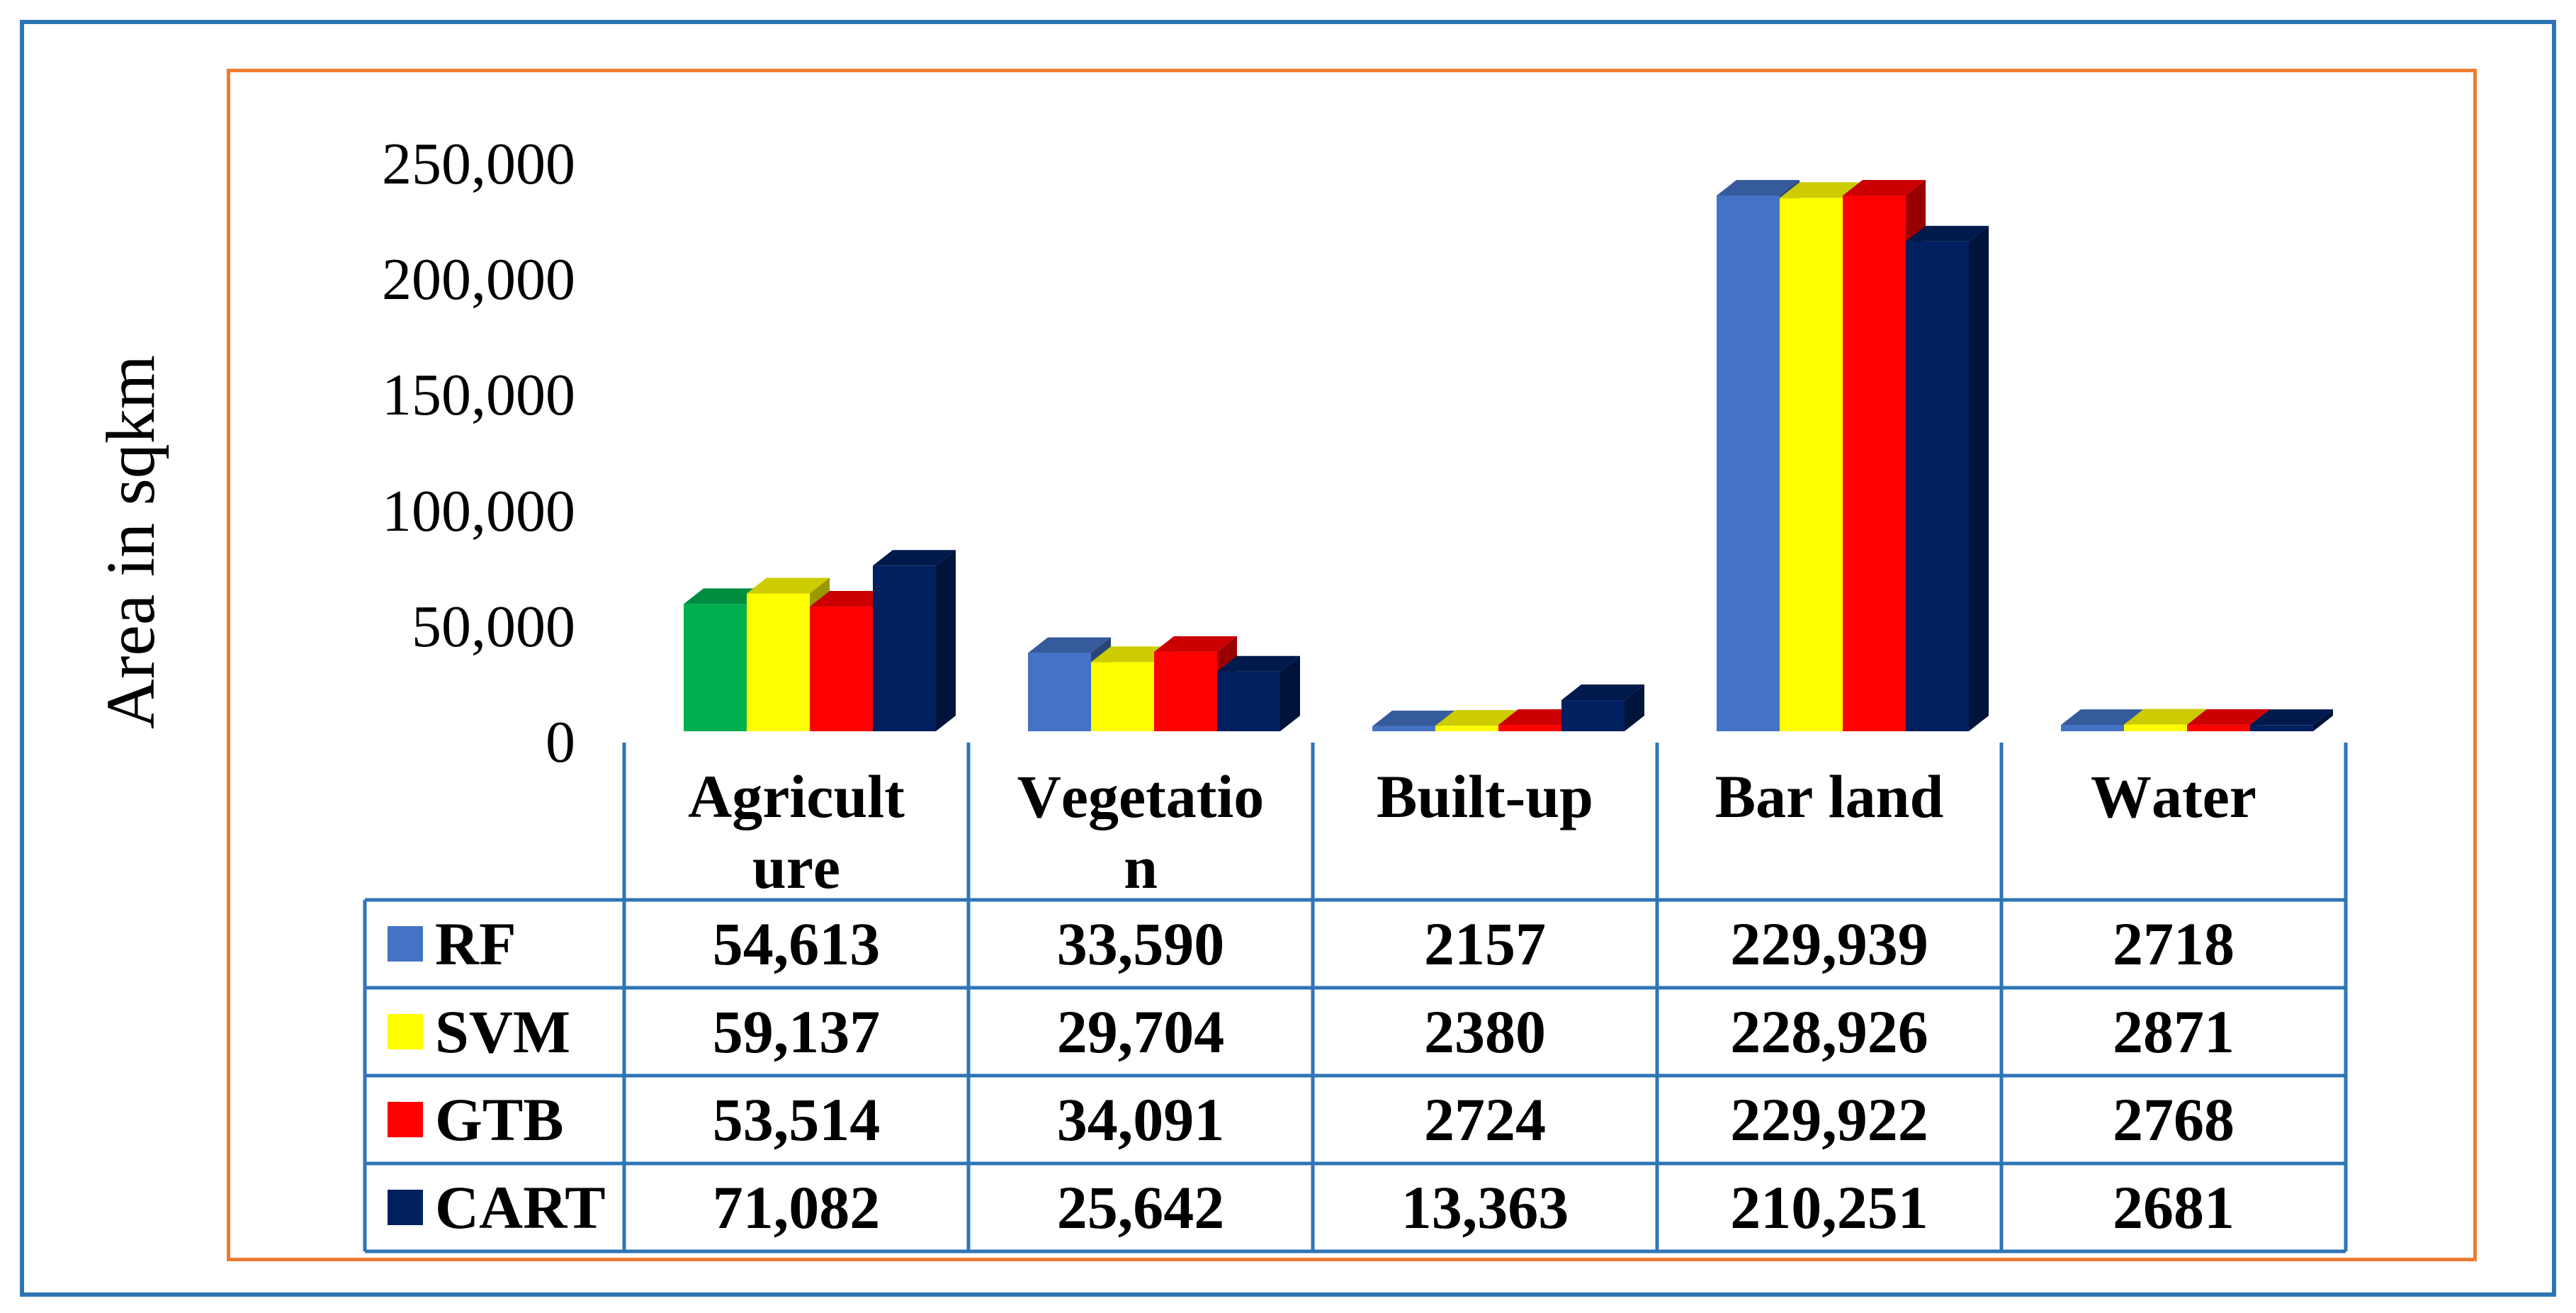 Image resolution: width=2576 pixels, height=1313 pixels. Describe the element at coordinates (1485, 944) in the screenshot. I see `data-label-rf-built-up: 2157` at that location.